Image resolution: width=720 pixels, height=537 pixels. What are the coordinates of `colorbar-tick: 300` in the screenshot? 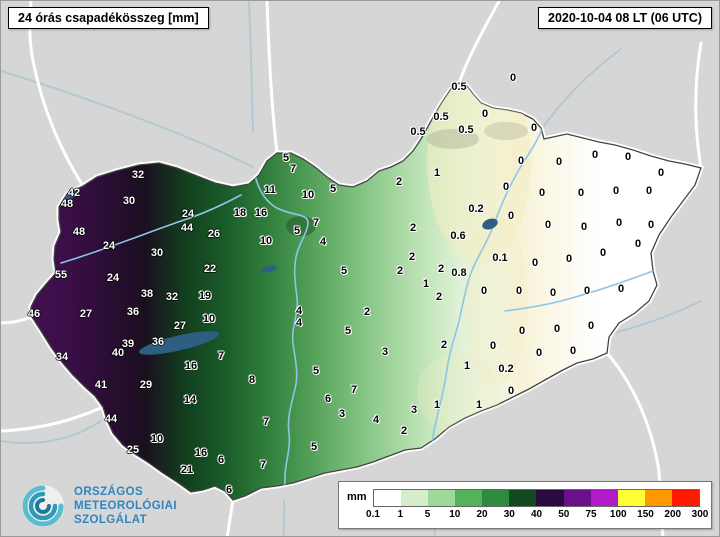 It's located at (700, 514).